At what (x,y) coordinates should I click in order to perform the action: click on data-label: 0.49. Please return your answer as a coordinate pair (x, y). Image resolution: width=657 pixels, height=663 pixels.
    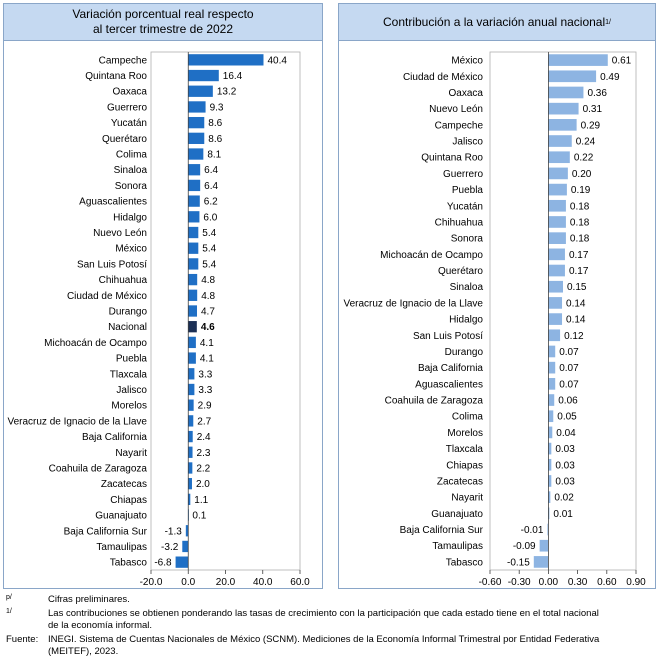
    Looking at the image, I should click on (610, 77).